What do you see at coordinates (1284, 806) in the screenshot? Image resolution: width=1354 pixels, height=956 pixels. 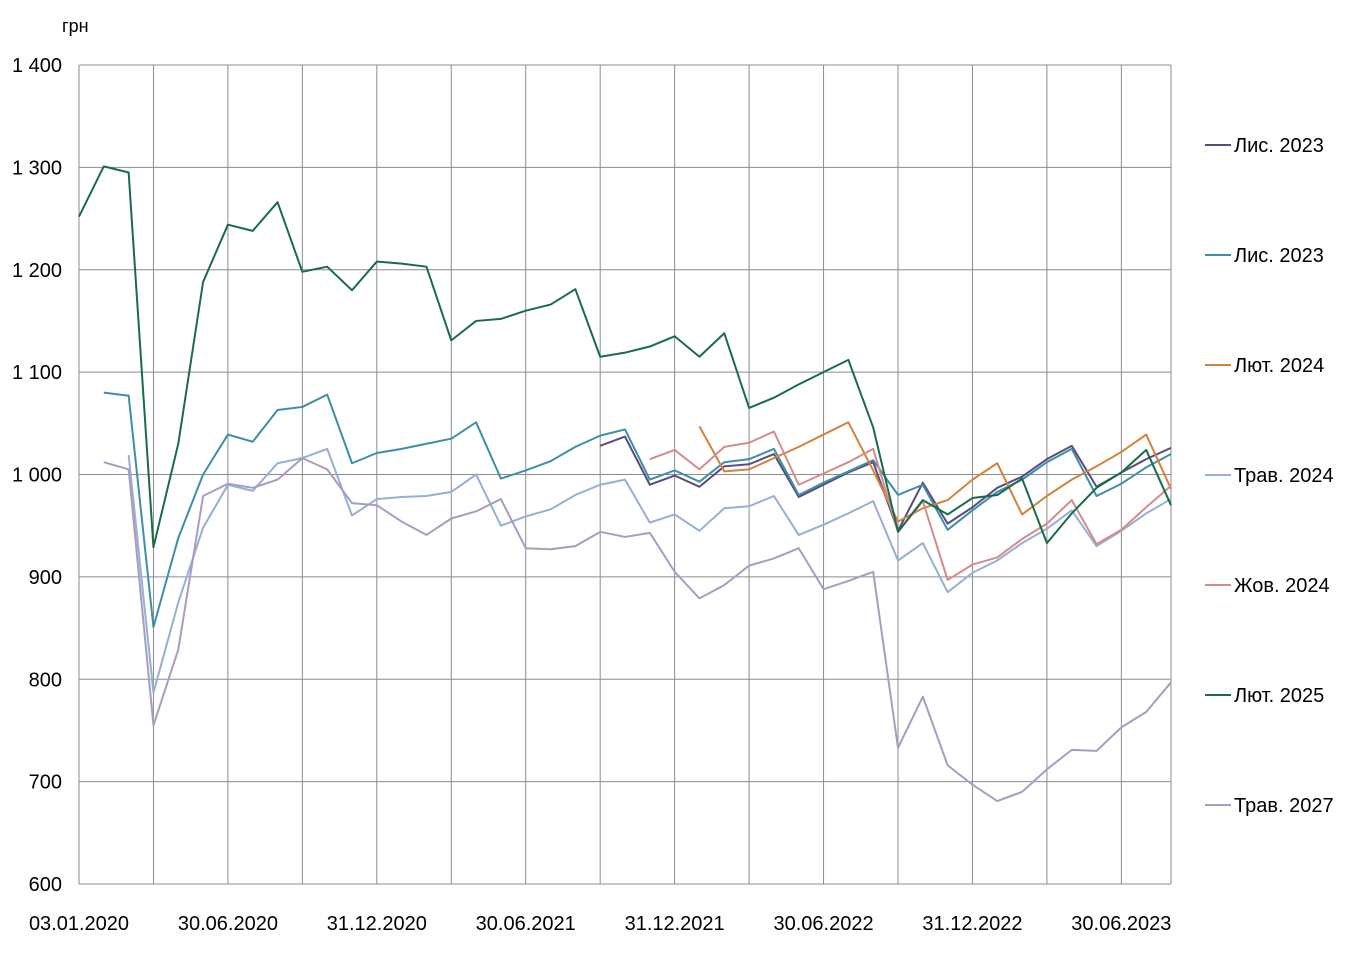 I see `legend-label: Трав. 2027` at bounding box center [1284, 806].